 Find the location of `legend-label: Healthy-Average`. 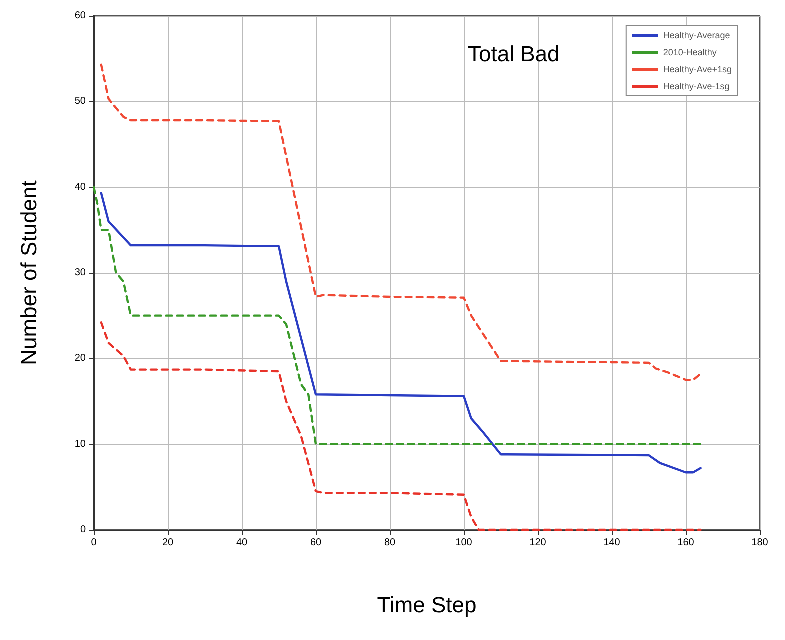

legend-label: Healthy-Average is located at coordinates (696, 35).